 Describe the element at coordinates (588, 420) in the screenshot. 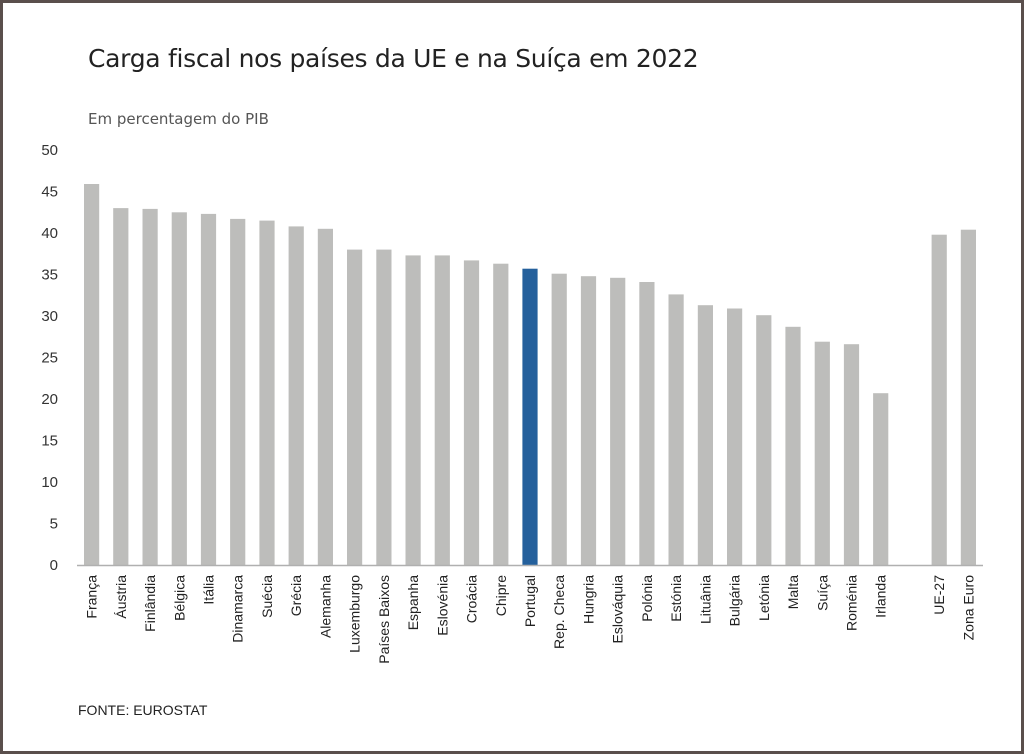

I see `bar-hungria` at that location.